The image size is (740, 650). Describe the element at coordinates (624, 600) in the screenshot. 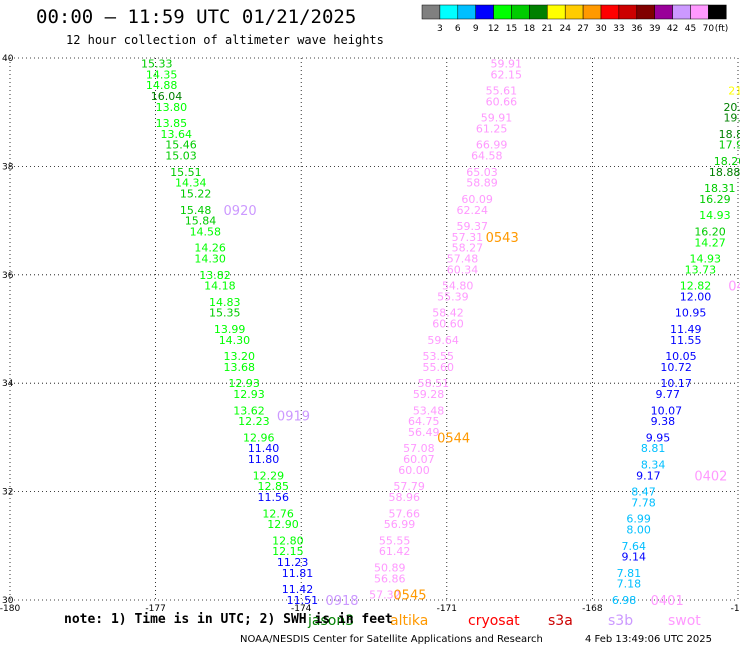

I see `swh-point-label: 6.98` at that location.